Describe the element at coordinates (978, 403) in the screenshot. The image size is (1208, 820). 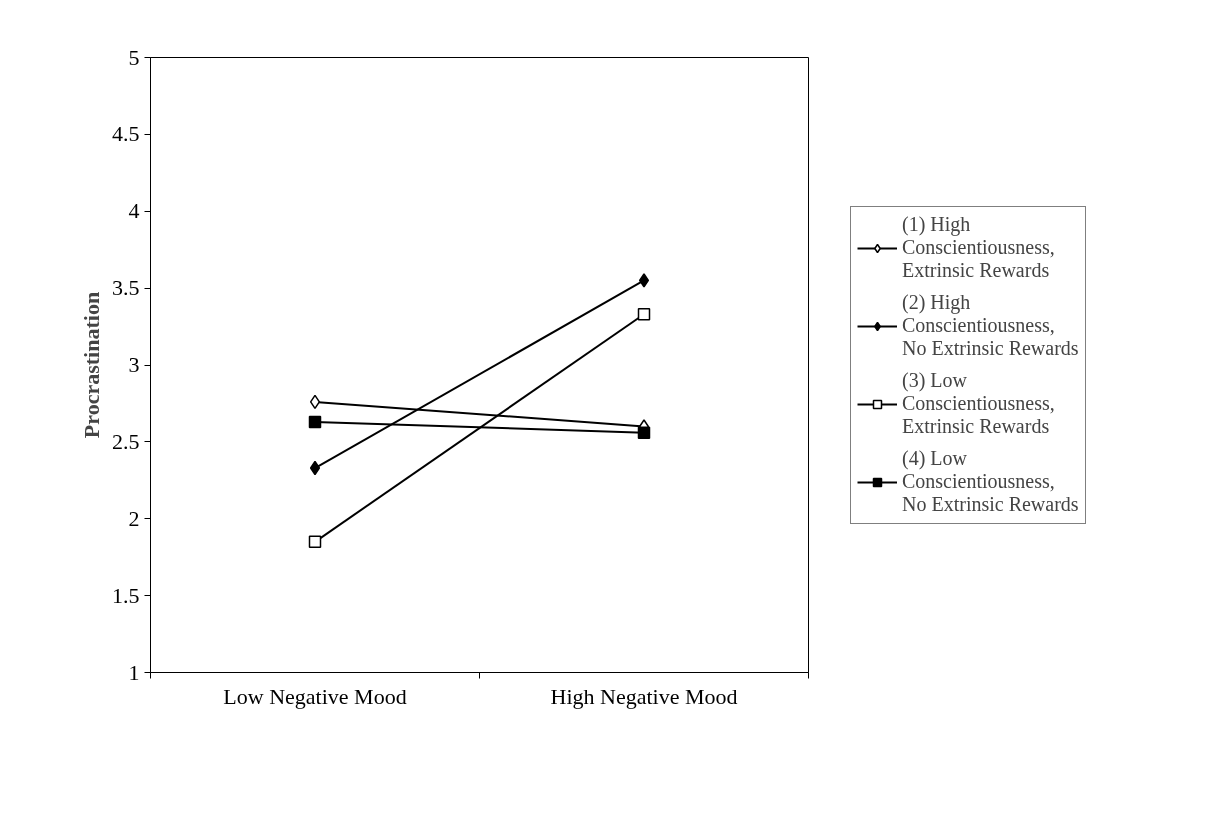
I see `legend-label: (3) Low Conscientiousness, Extrinsic Rewards` at that location.